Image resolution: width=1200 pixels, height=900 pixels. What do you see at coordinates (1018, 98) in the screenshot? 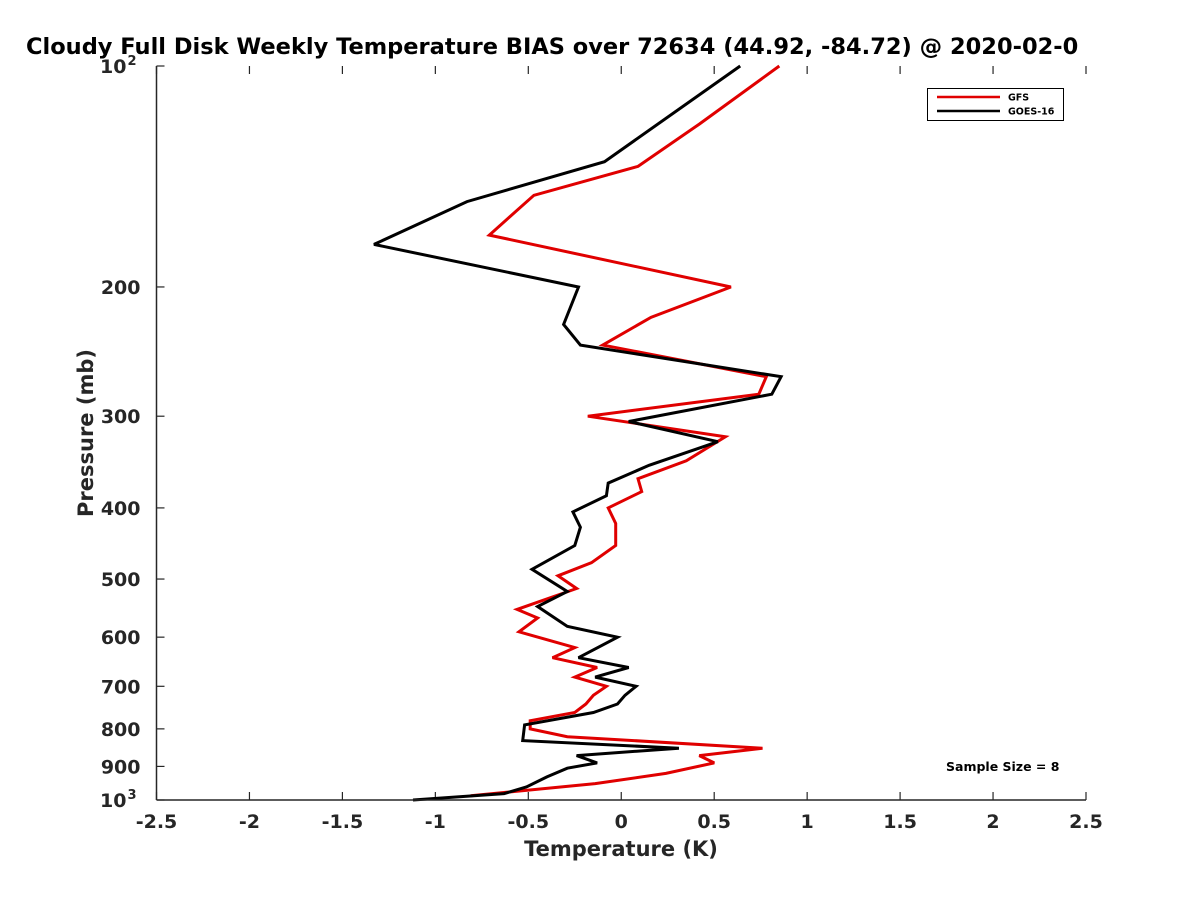
I see `legend-label-gfs: GFS` at bounding box center [1018, 98].